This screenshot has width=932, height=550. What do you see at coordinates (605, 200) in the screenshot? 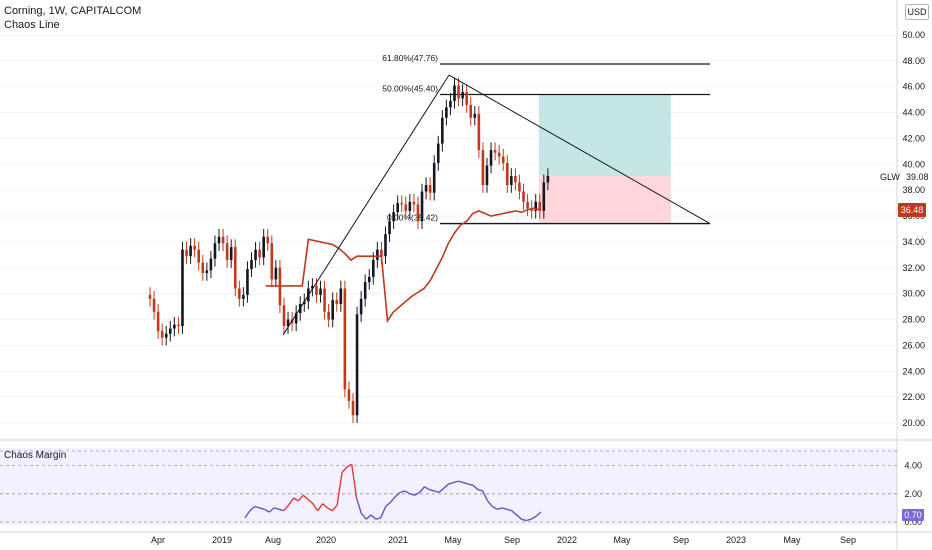
I see `loss-zone` at bounding box center [605, 200].